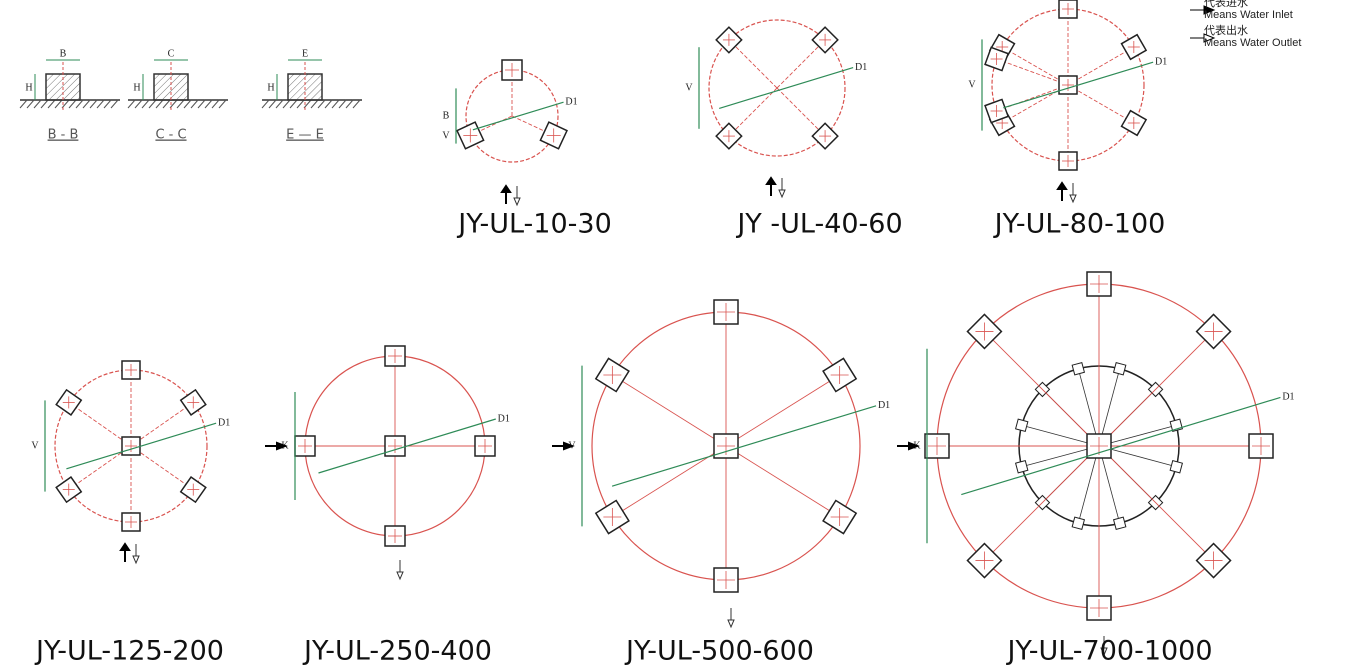 The height and width of the screenshot is (668, 1346). Describe the element at coordinates (446, 115) in the screenshot. I see `dimension-label: B` at that location.